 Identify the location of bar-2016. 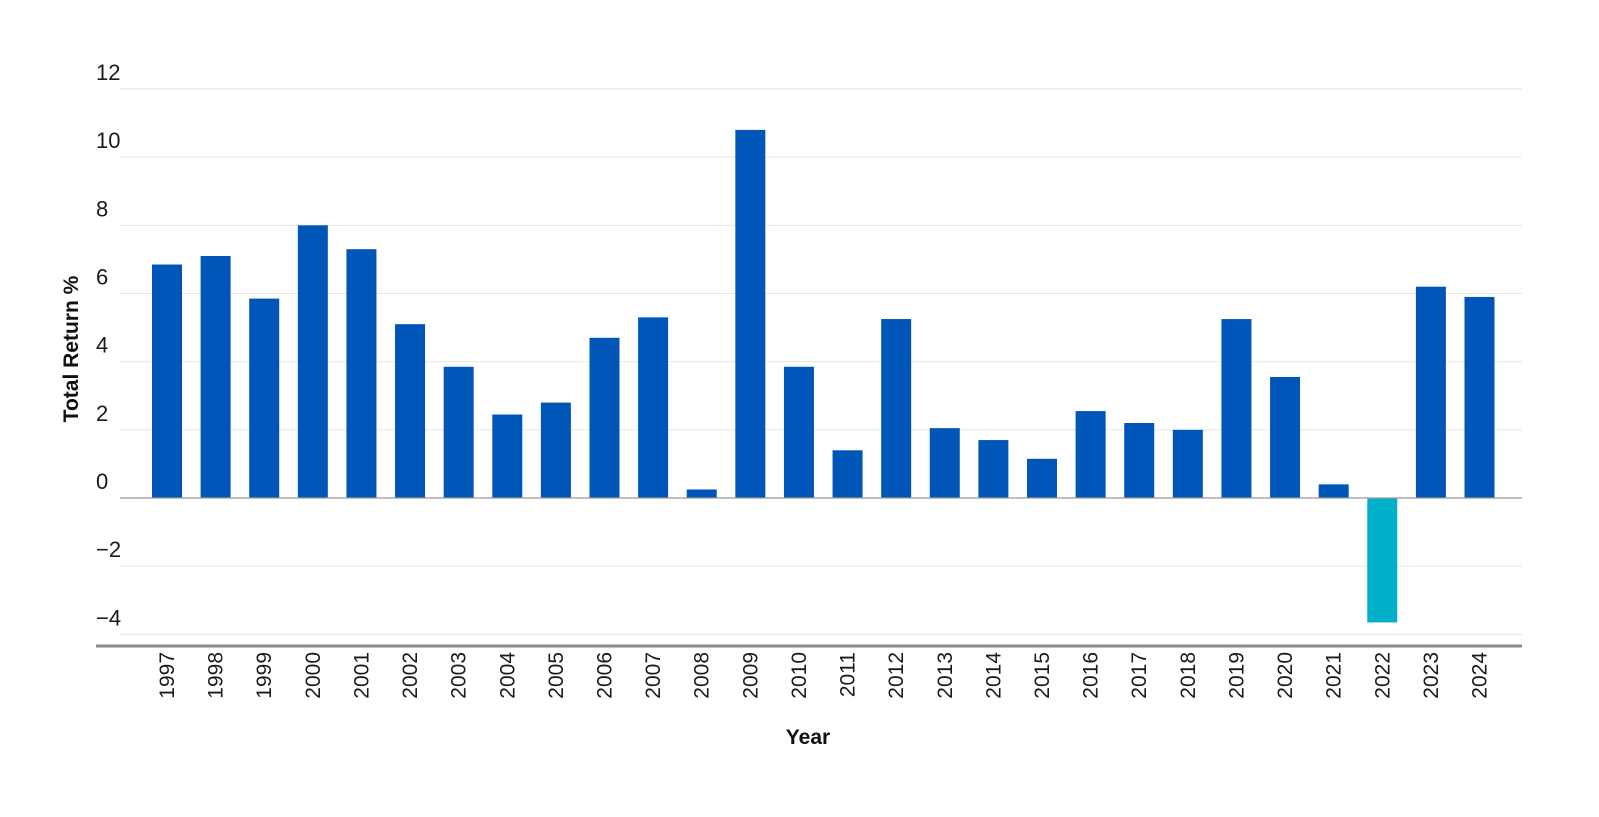
(1090, 454).